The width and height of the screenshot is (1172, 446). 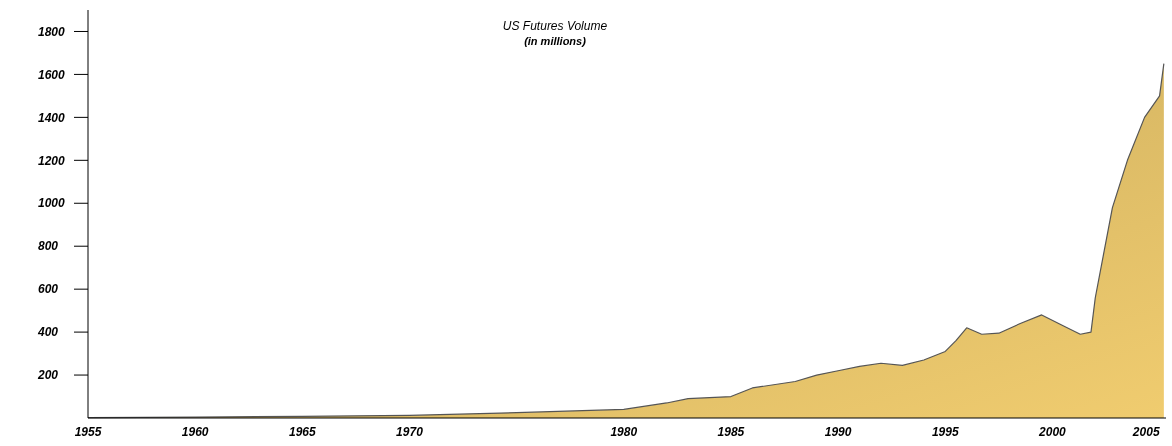 What do you see at coordinates (52, 203) in the screenshot?
I see `y-tick-label: 1000` at bounding box center [52, 203].